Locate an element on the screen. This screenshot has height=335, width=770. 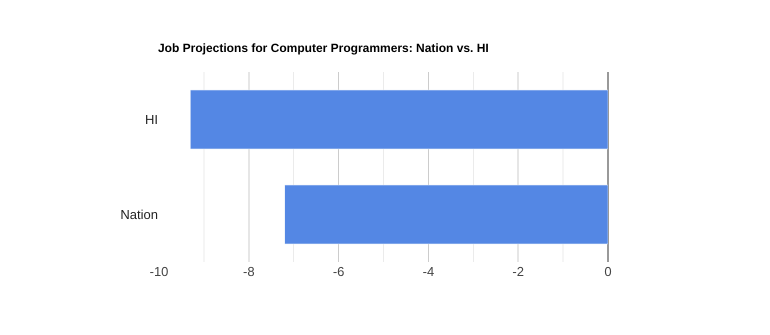
y-tick-label: Nation is located at coordinates (139, 214).